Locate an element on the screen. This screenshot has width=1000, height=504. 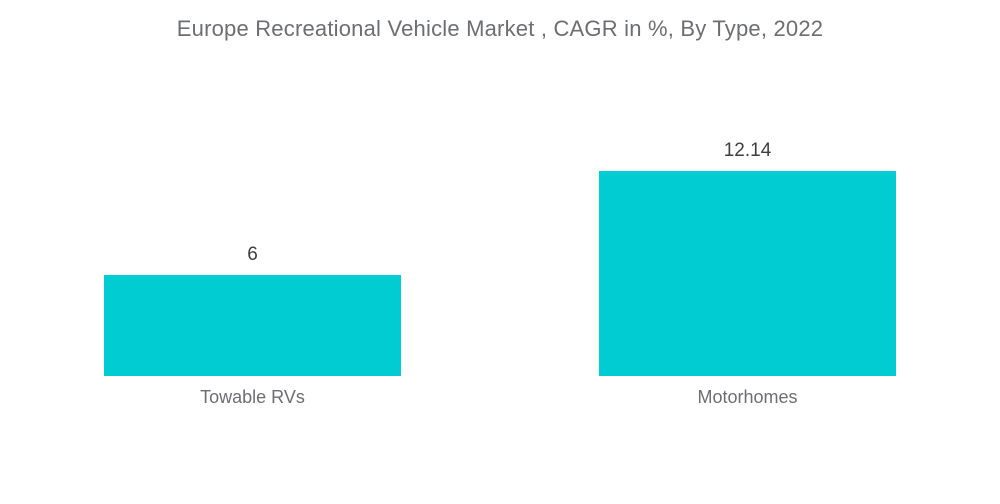
bar-value-label: 6 is located at coordinates (252, 254).